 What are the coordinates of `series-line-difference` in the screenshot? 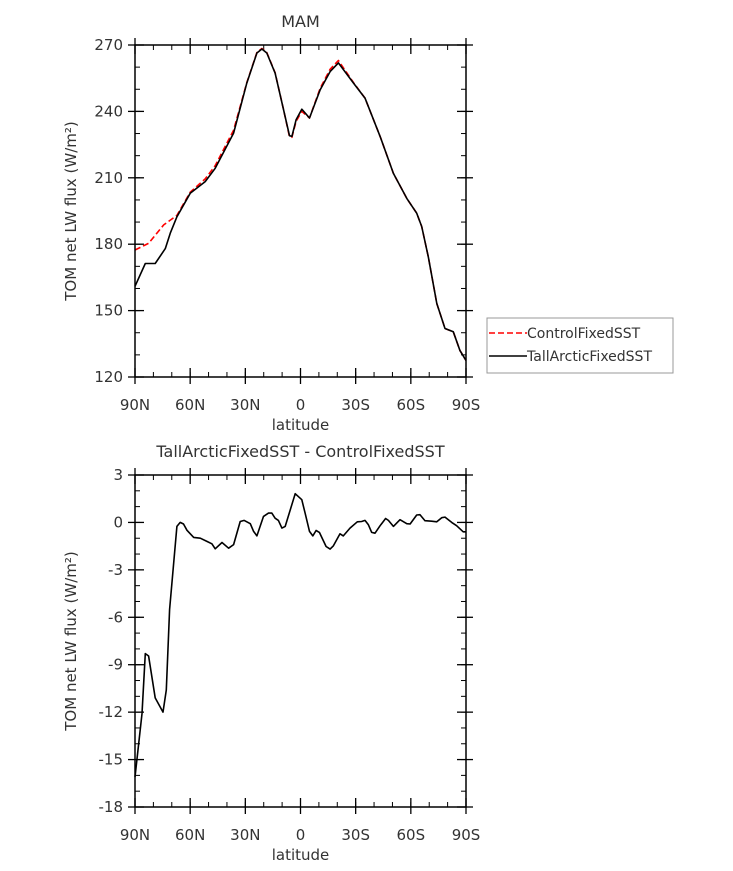 It's located at (300, 635).